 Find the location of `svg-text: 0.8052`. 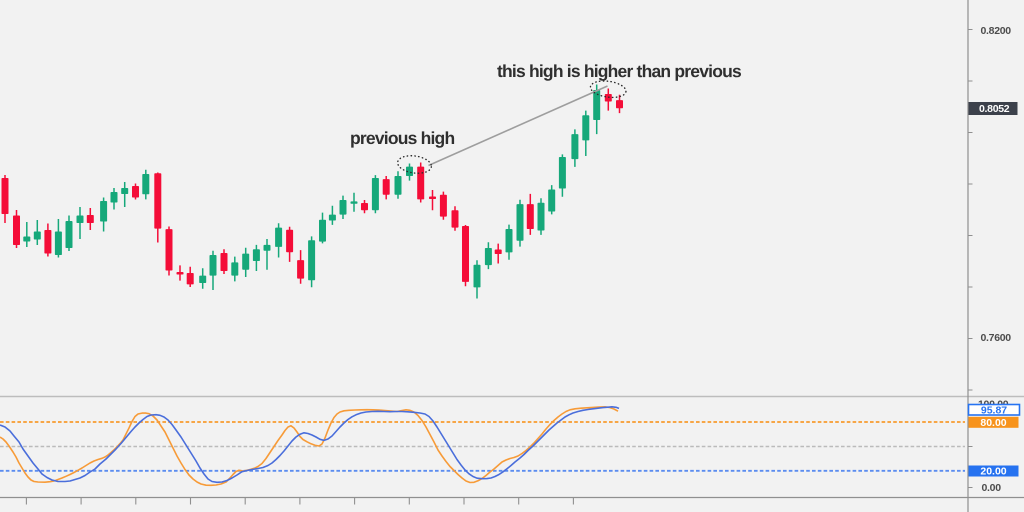

svg-text: 0.8052 is located at coordinates (994, 109).